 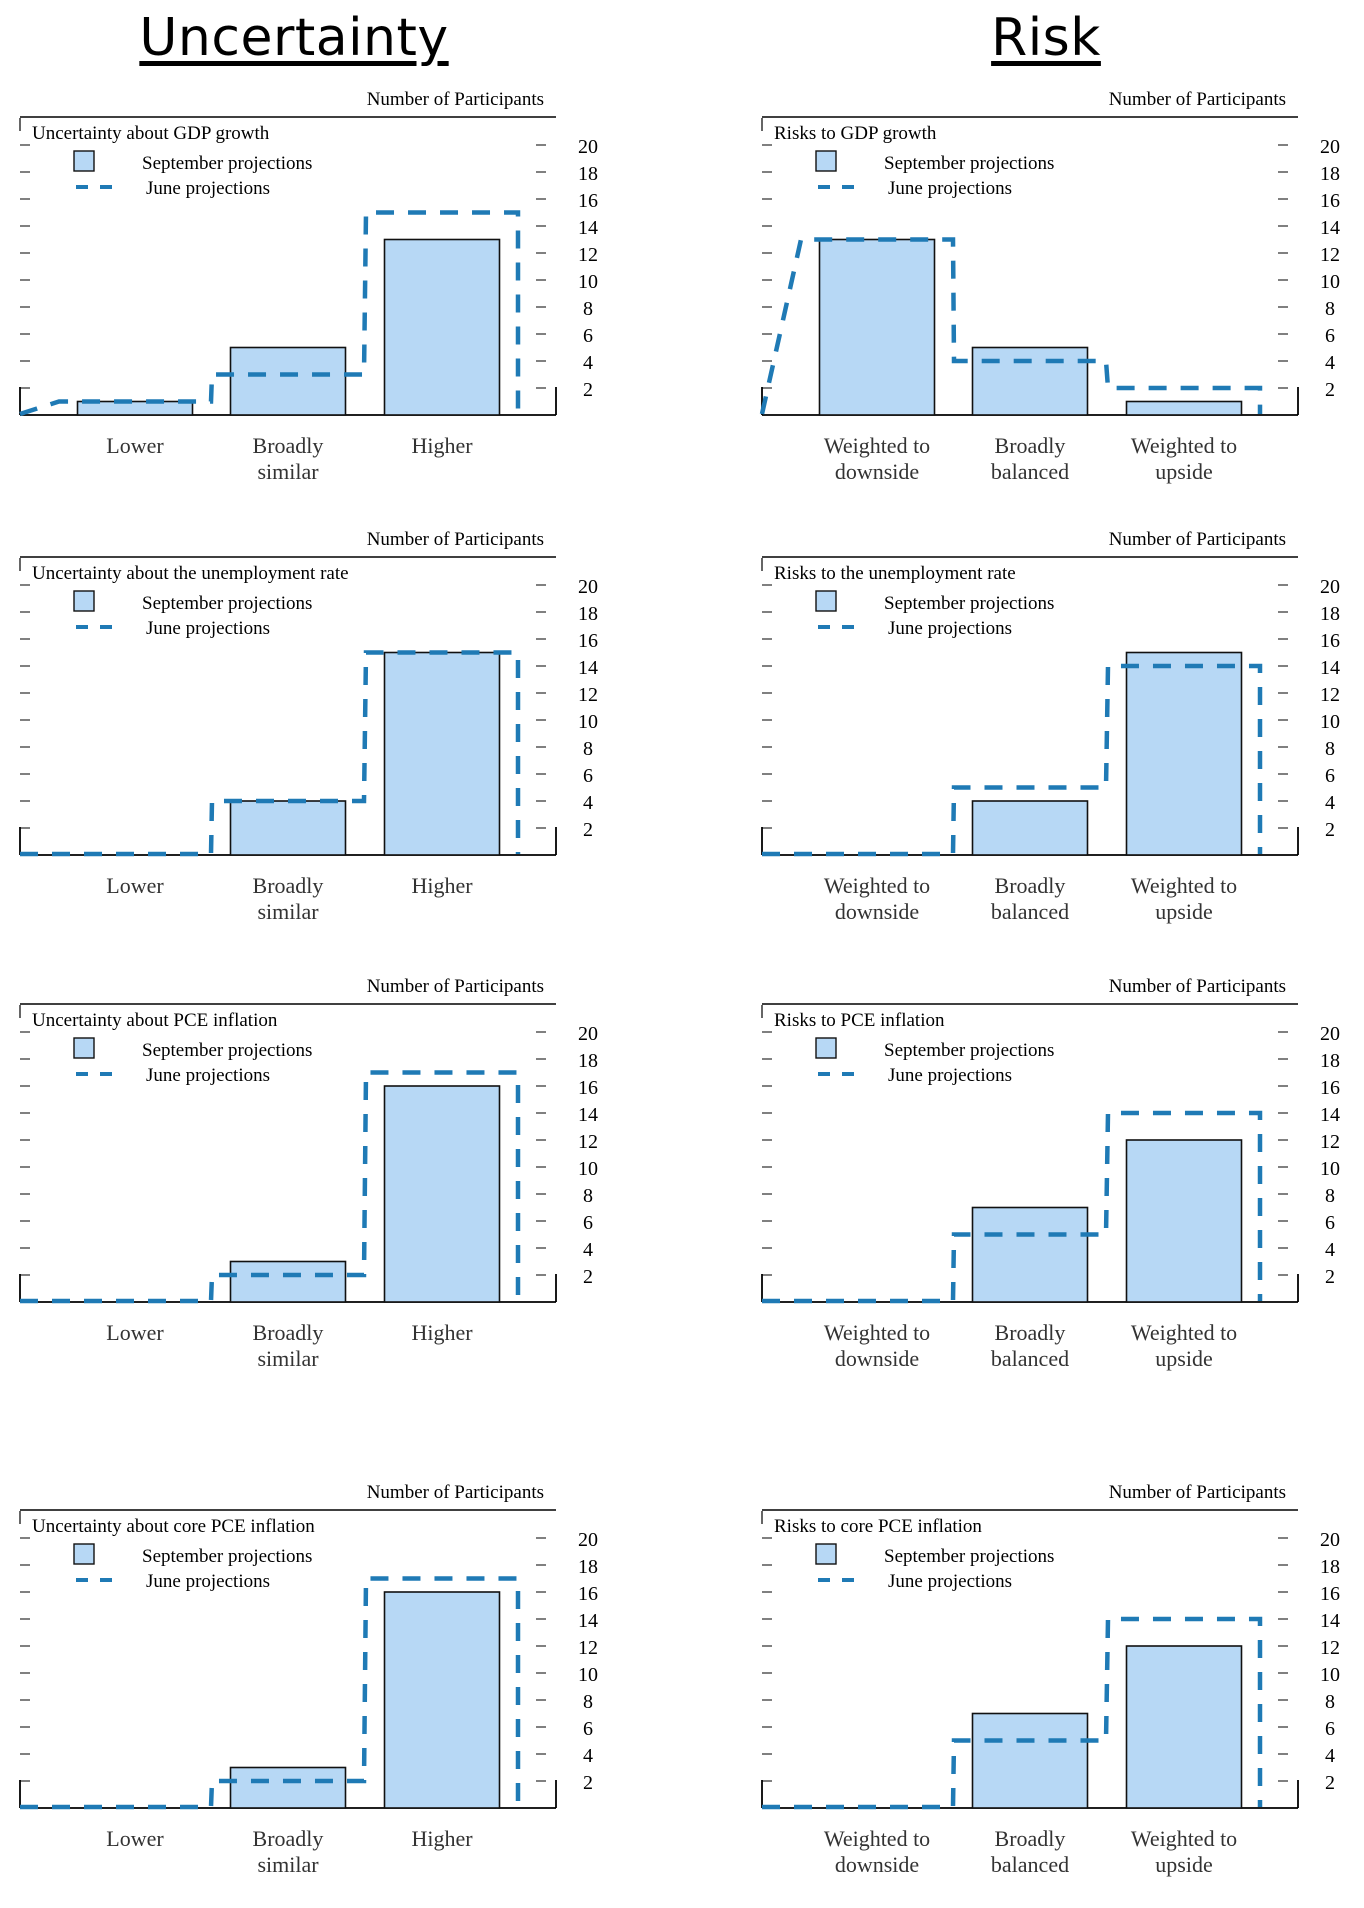 What do you see at coordinates (895, 573) in the screenshot?
I see `chart-title: Risks to the unemployment rate` at bounding box center [895, 573].